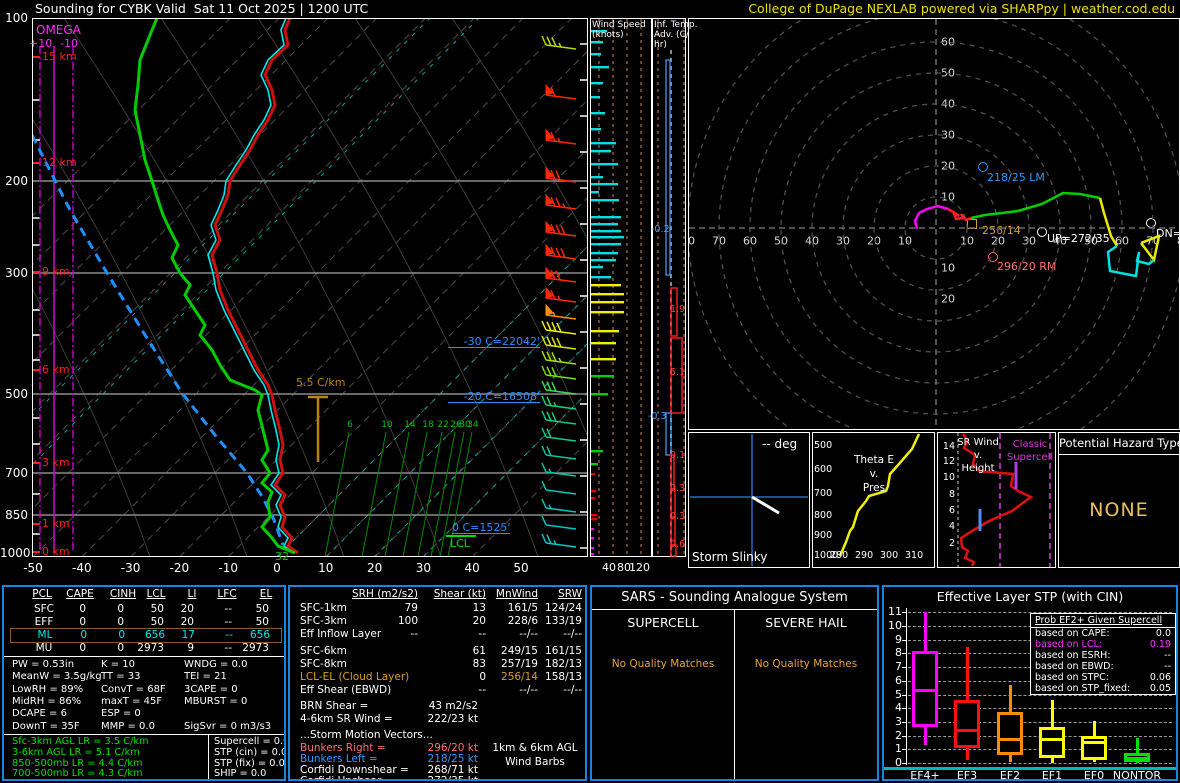  What do you see at coordinates (346, 719) in the screenshot?
I see `kinematics-extra-key: 4-6km SR Wind =` at bounding box center [346, 719].